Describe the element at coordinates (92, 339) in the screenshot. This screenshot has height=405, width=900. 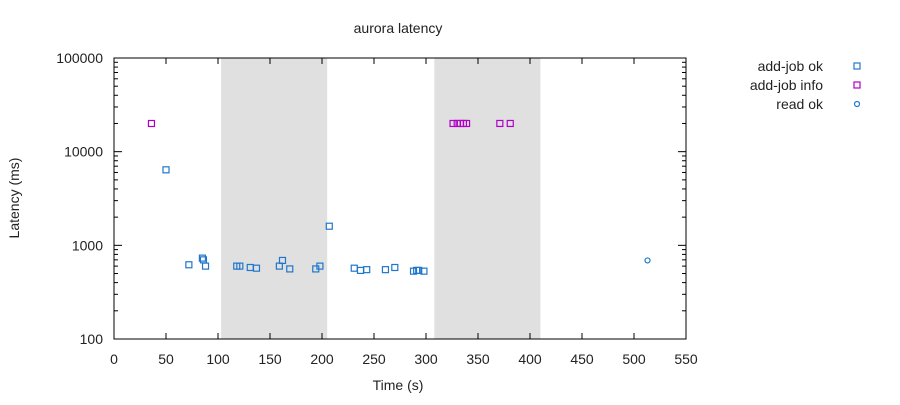
I see `y-tick-label: 100` at that location.